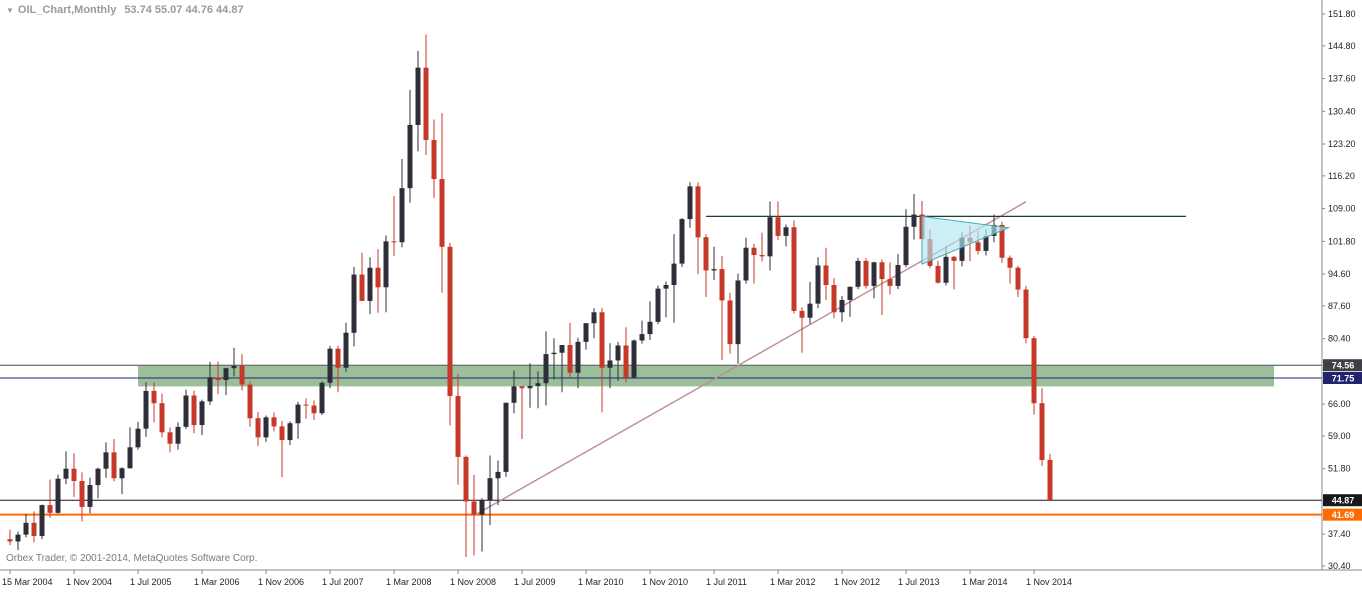 The width and height of the screenshot is (1362, 594). Describe the element at coordinates (27, 582) in the screenshot. I see `time-axis-label: 15 Mar 2004` at that location.